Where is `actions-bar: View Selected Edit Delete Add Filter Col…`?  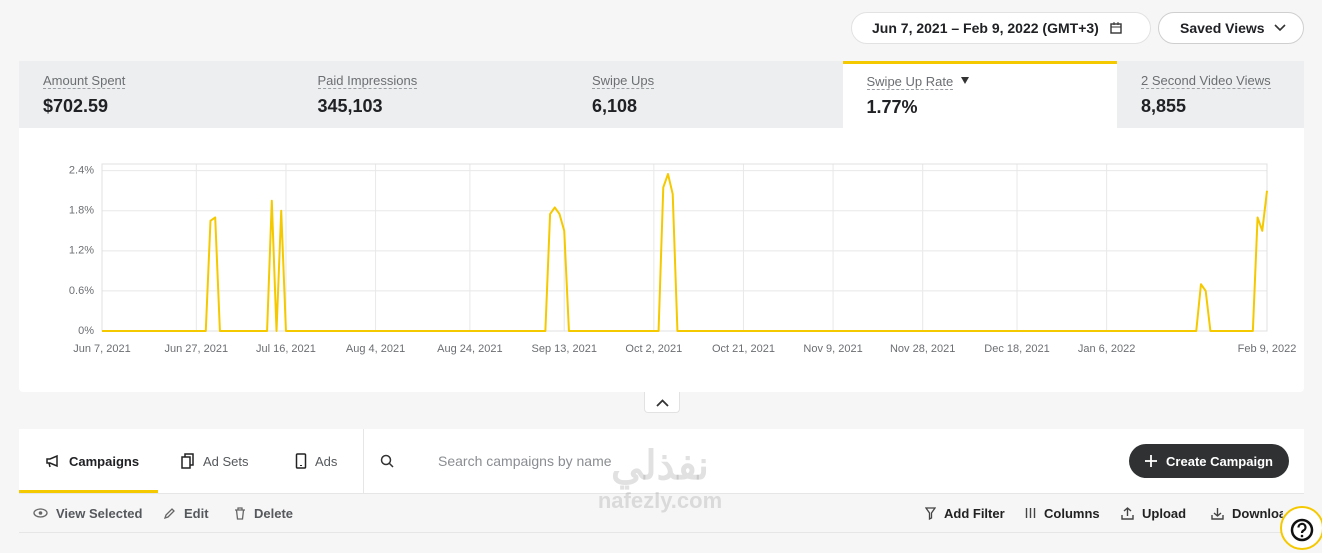
actions-bar: View Selected Edit Delete Add Filter Col… is located at coordinates (661, 513).